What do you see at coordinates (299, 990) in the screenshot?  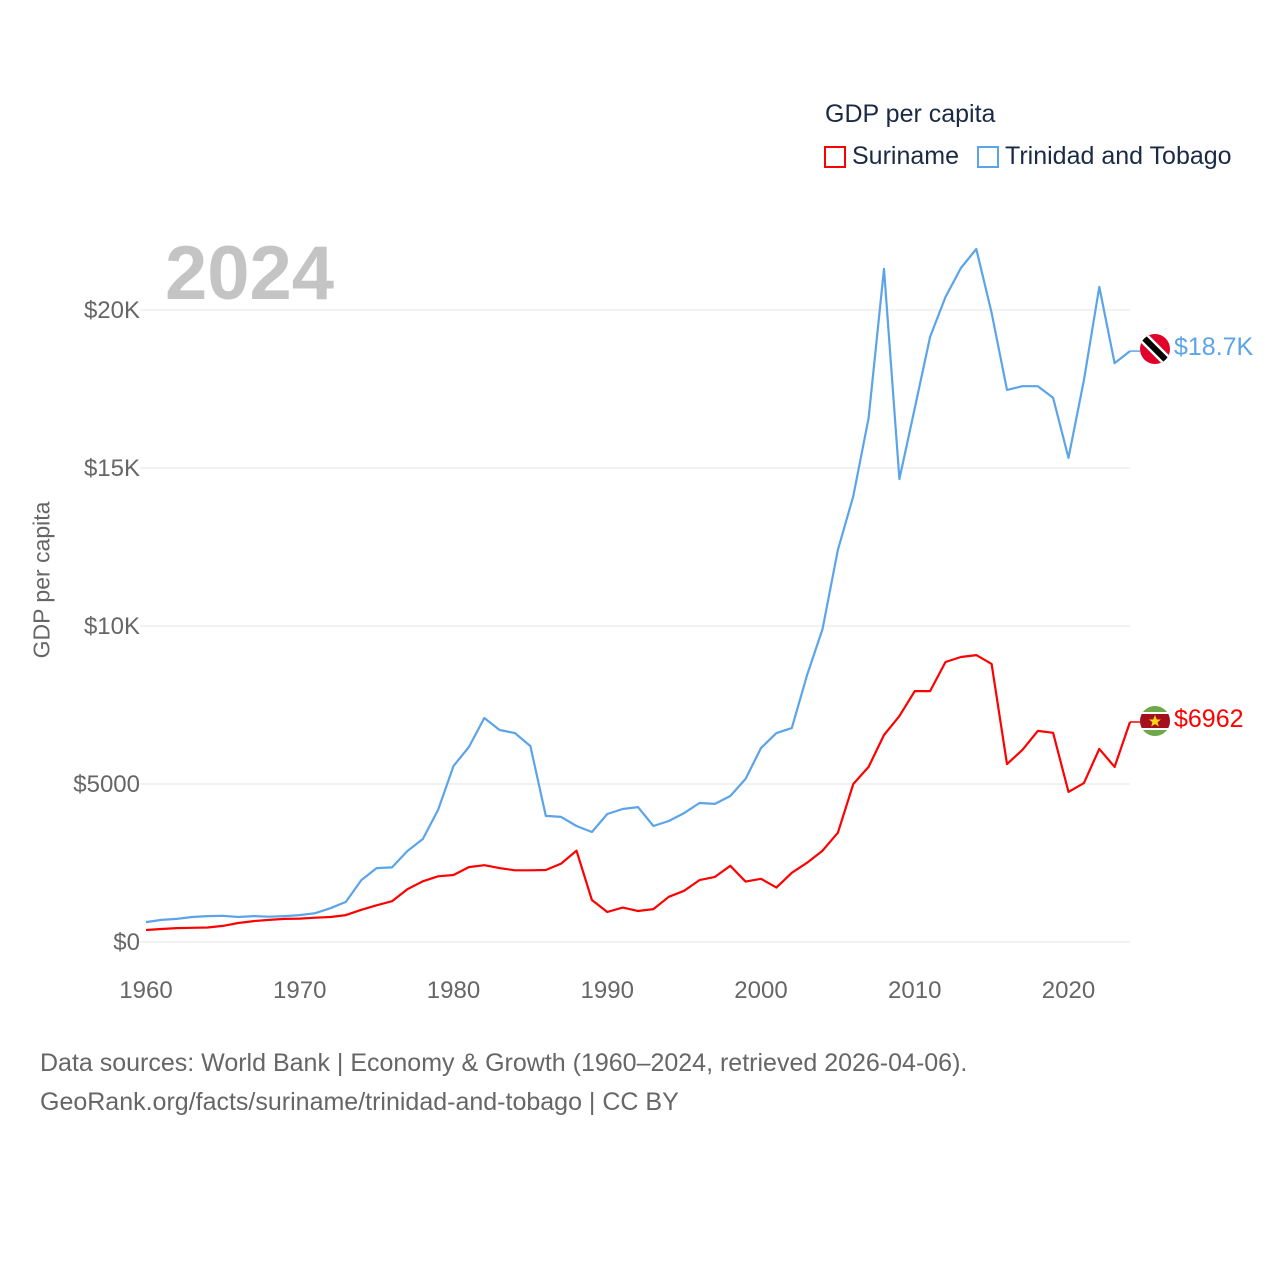 I see `x-tick-label: 1970` at bounding box center [299, 990].